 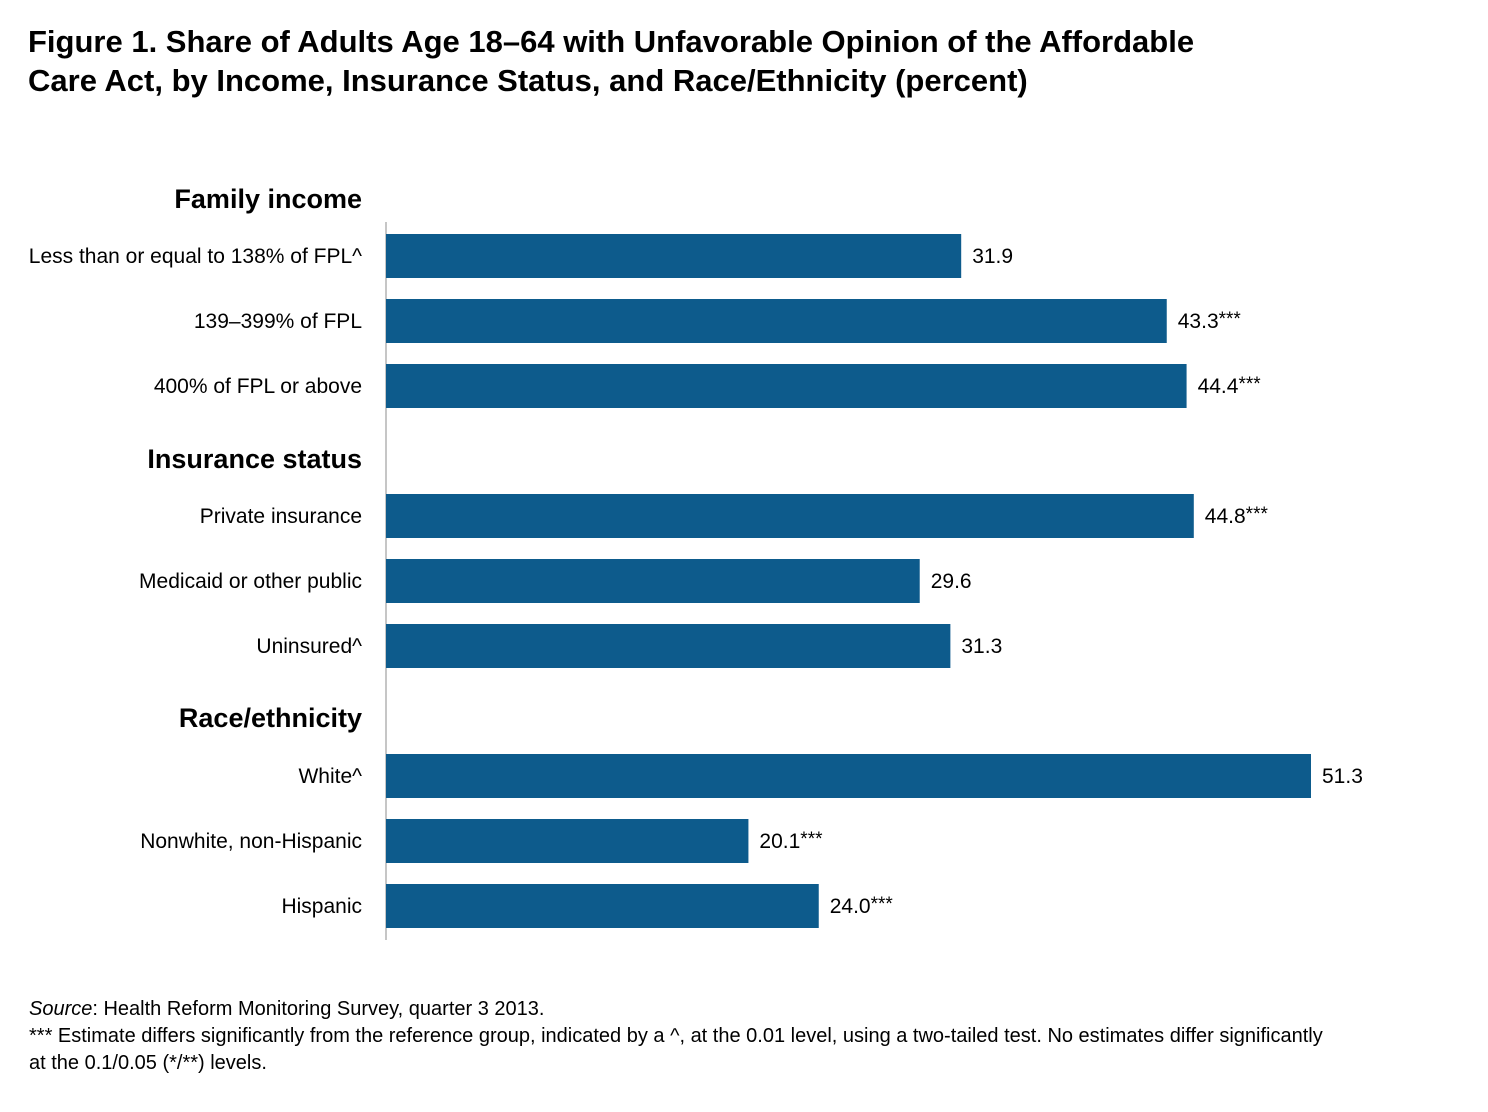 I want to click on data-label: 31.3, so click(x=981, y=646).